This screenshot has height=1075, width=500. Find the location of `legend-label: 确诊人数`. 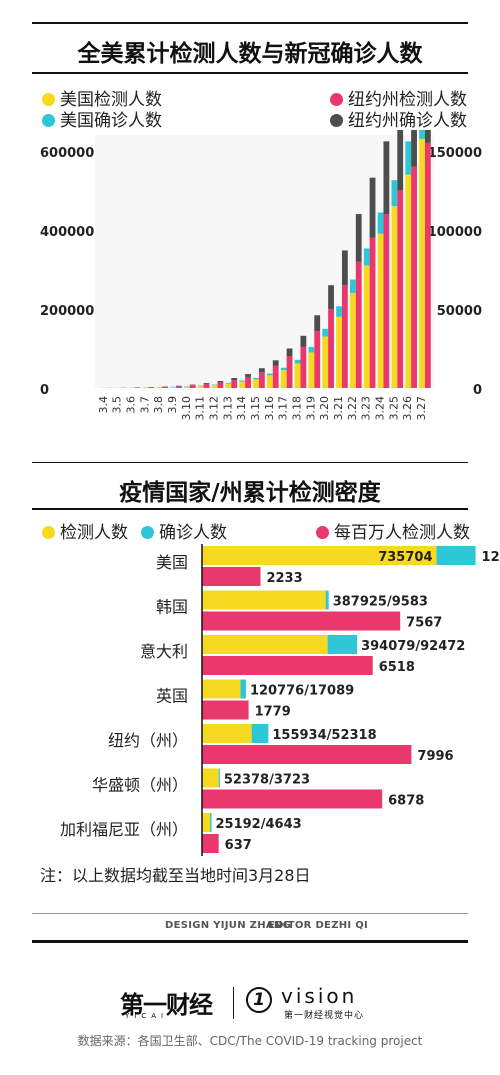

legend-label: 确诊人数 is located at coordinates (193, 533).